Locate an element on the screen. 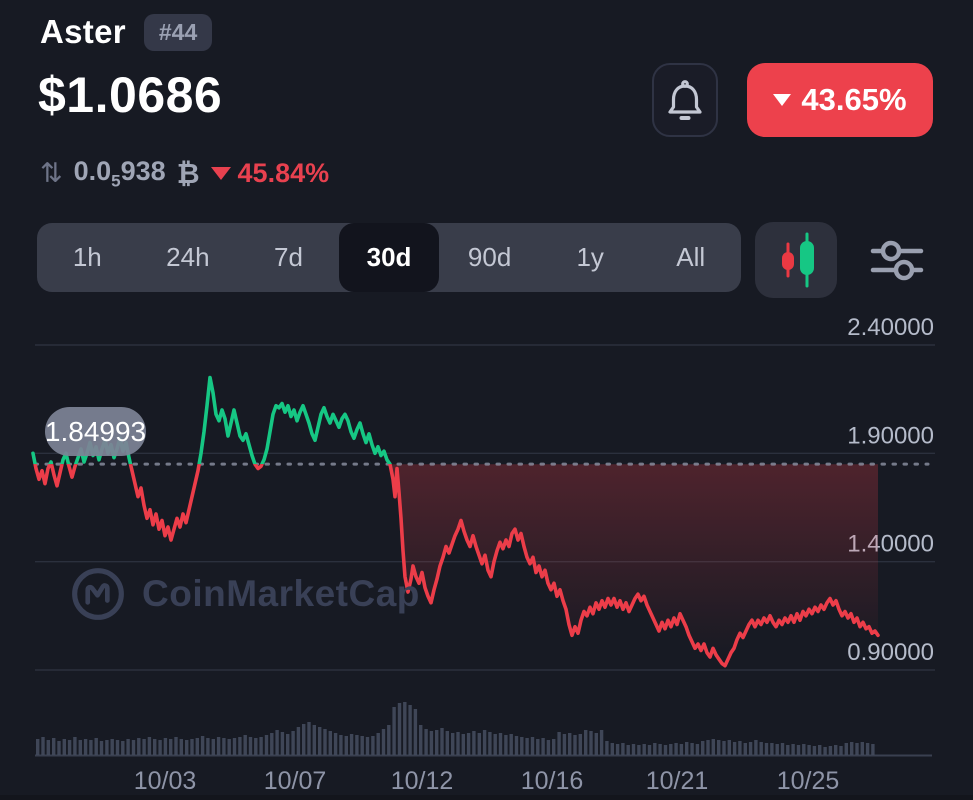 This screenshot has height=800, width=973. price-alert-button is located at coordinates (685, 100).